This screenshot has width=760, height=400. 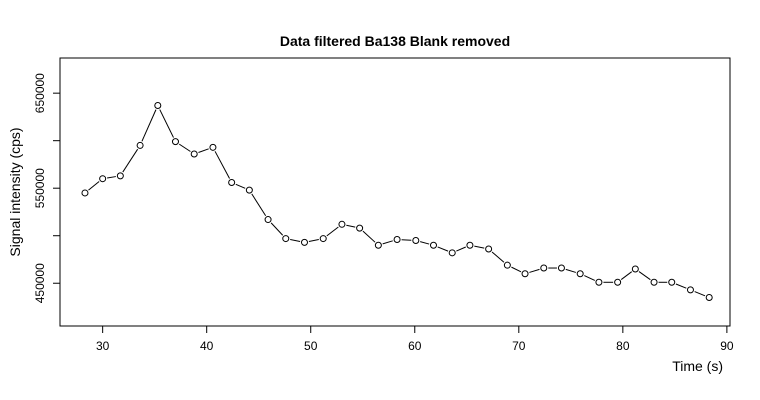 What do you see at coordinates (395, 41) in the screenshot?
I see `chart-title: Data filtered Ba138 Blank removed` at bounding box center [395, 41].